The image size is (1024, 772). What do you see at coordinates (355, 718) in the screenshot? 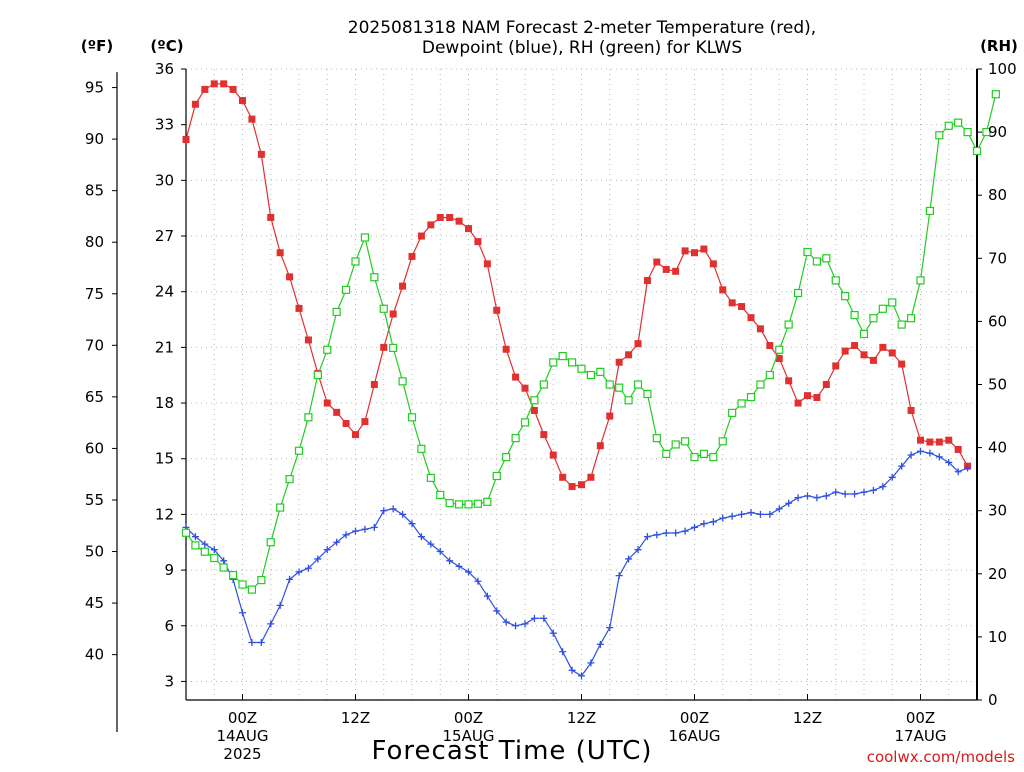
I see `x-tick-label: 12Z` at bounding box center [355, 718].